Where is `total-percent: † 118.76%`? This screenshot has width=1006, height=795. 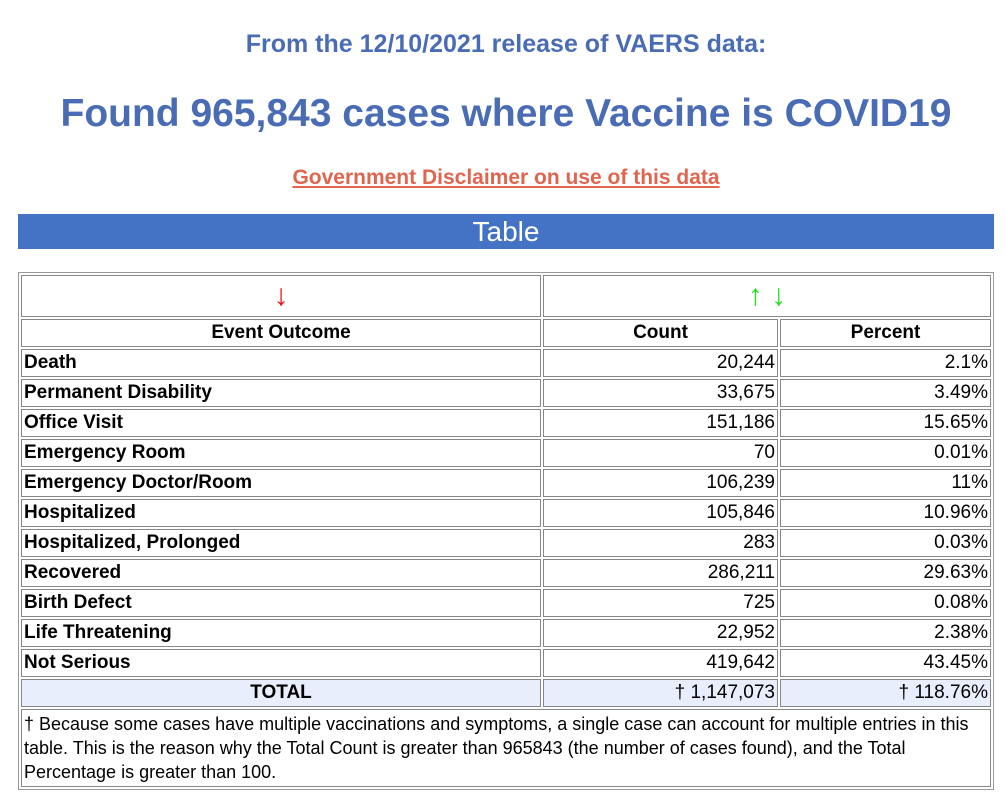 total-percent: † 118.76% is located at coordinates (885, 693).